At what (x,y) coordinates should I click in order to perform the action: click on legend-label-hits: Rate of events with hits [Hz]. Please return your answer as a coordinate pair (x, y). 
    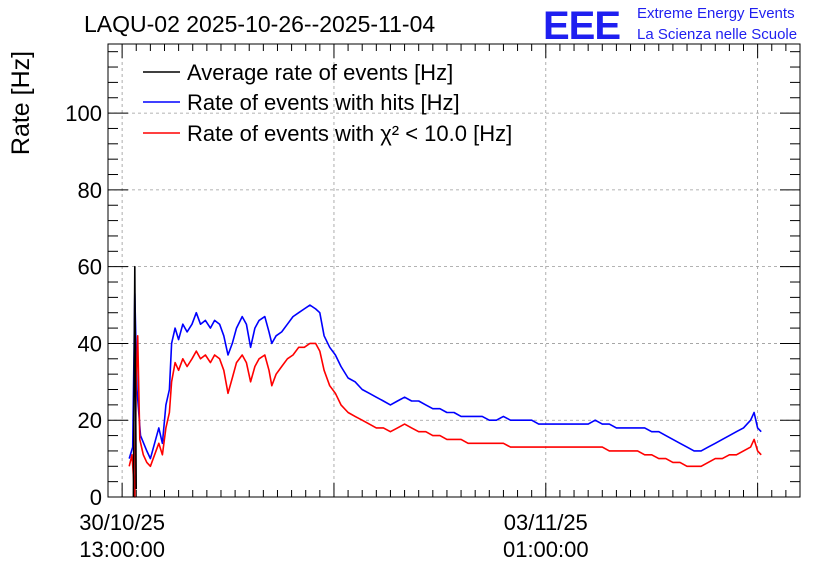
    Looking at the image, I should click on (323, 102).